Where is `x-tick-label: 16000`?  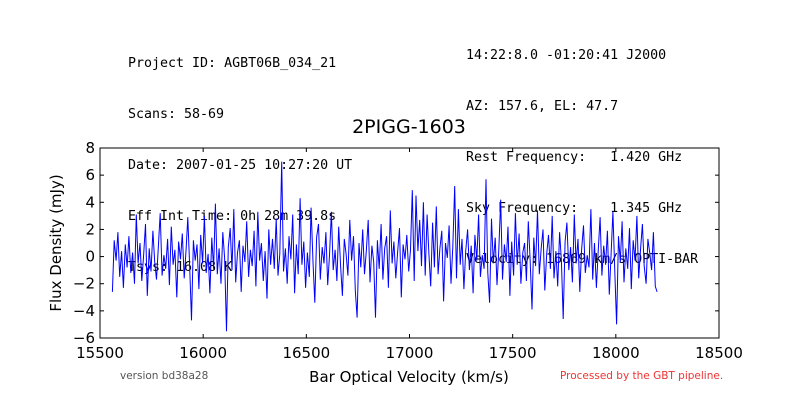
x-tick-label: 16000 is located at coordinates (203, 353).